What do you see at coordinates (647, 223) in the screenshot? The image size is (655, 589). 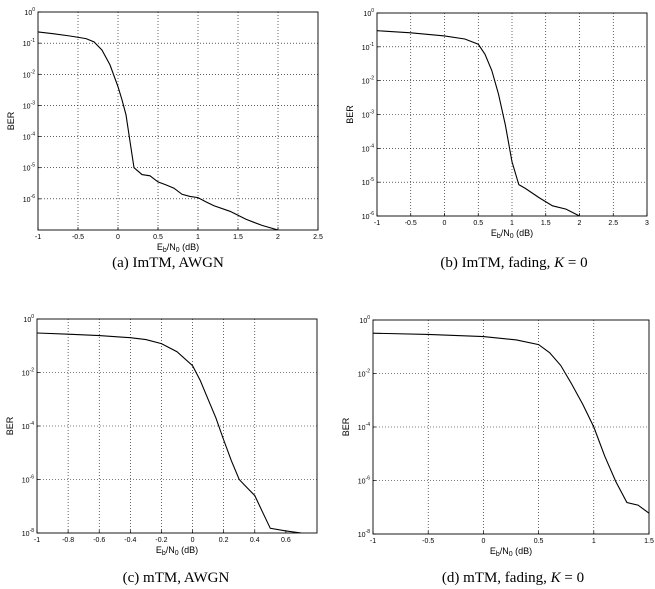 I see `x-tick-label: 3` at bounding box center [647, 223].